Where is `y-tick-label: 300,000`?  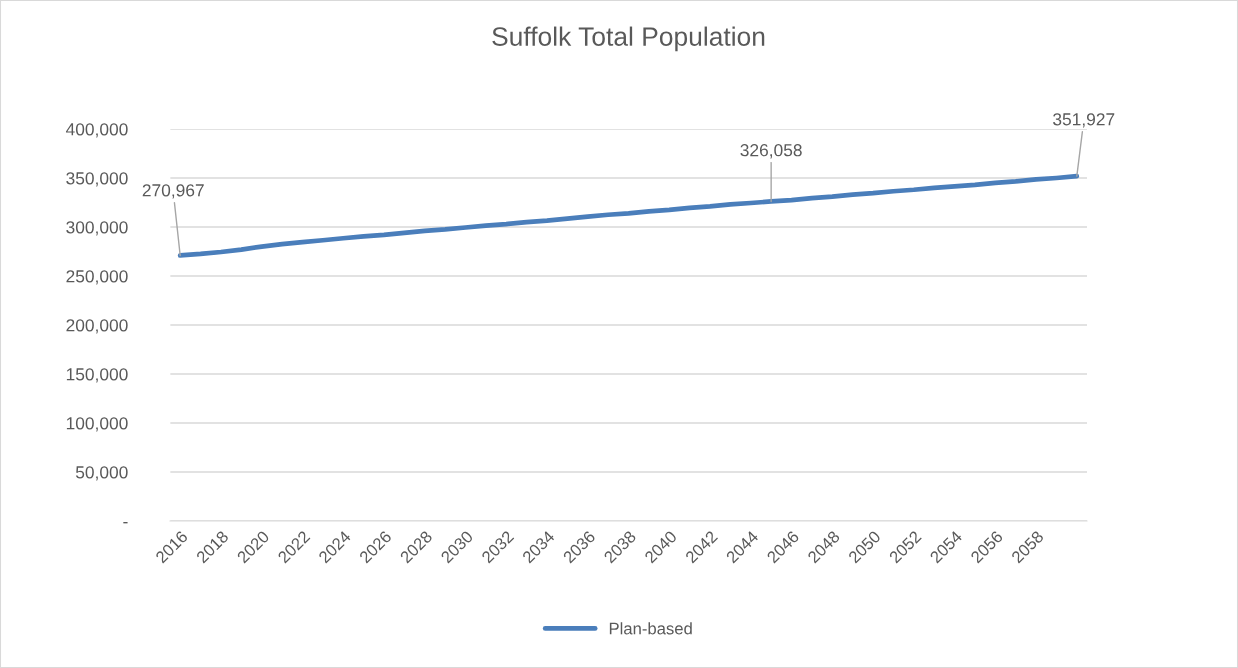 y-tick-label: 300,000 is located at coordinates (97, 228).